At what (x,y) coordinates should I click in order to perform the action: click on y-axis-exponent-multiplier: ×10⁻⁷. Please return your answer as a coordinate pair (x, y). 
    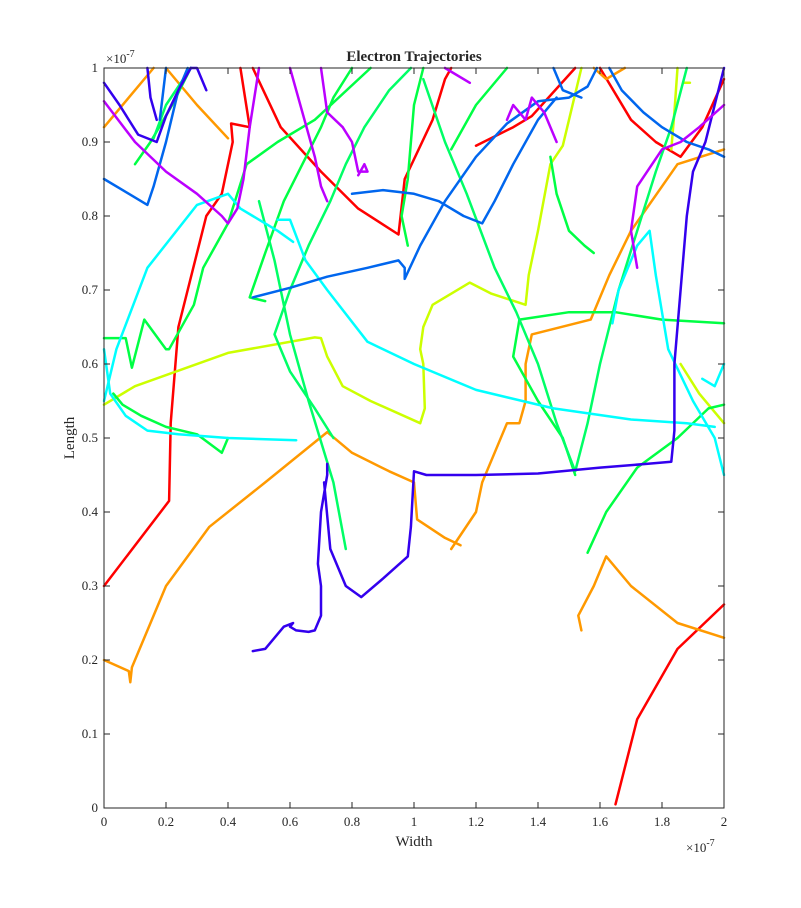
    Looking at the image, I should click on (120, 57).